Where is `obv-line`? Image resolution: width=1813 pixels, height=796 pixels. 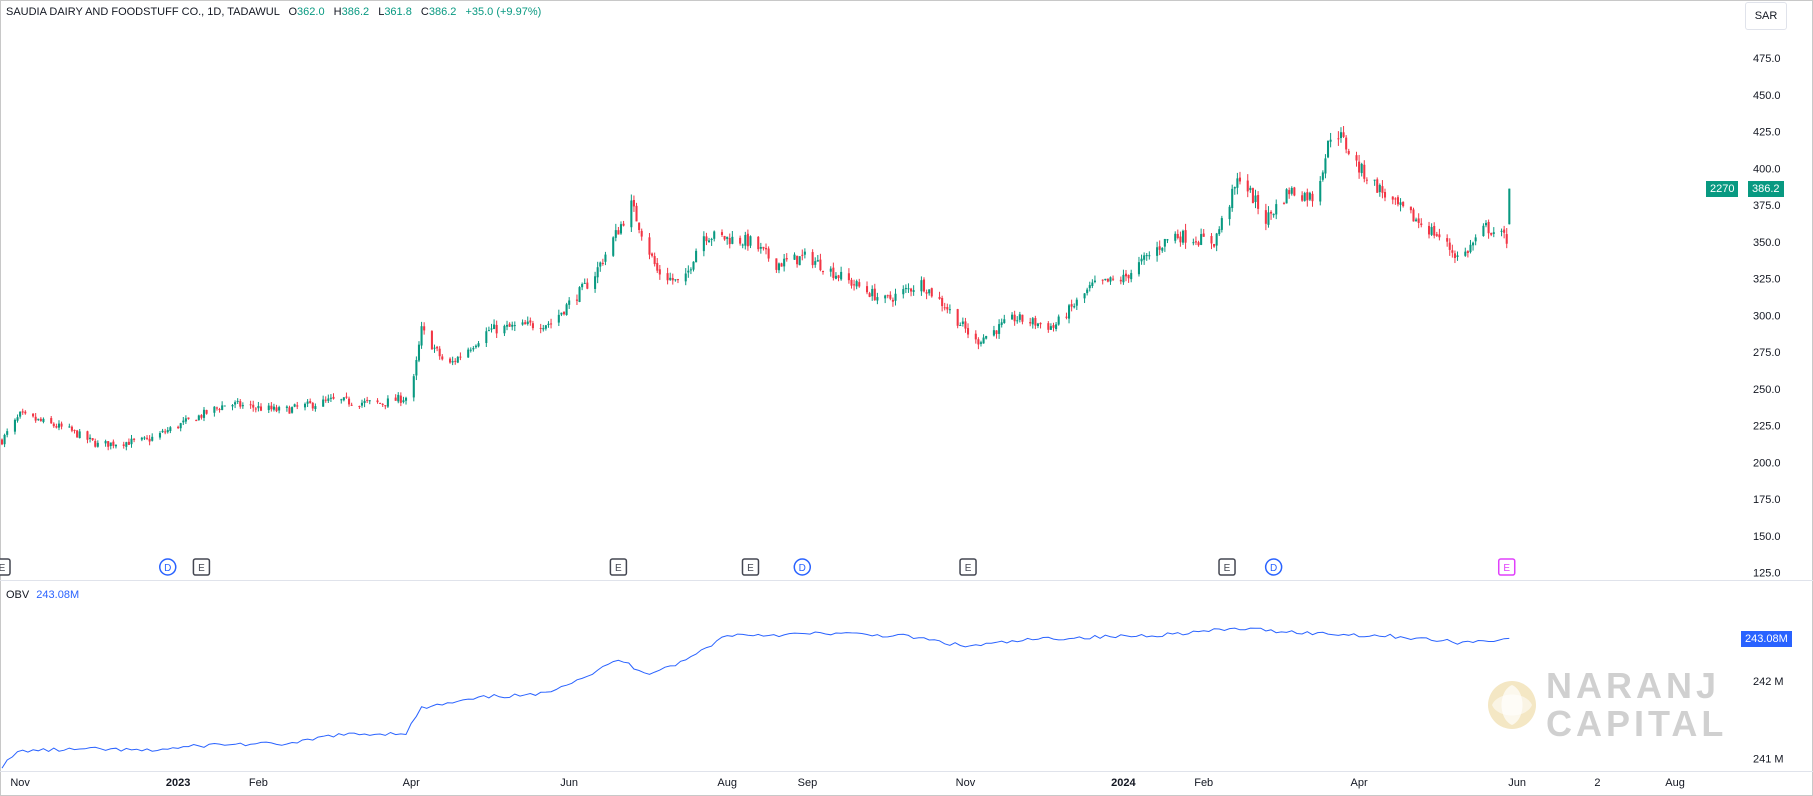
obv-line is located at coordinates (755, 698).